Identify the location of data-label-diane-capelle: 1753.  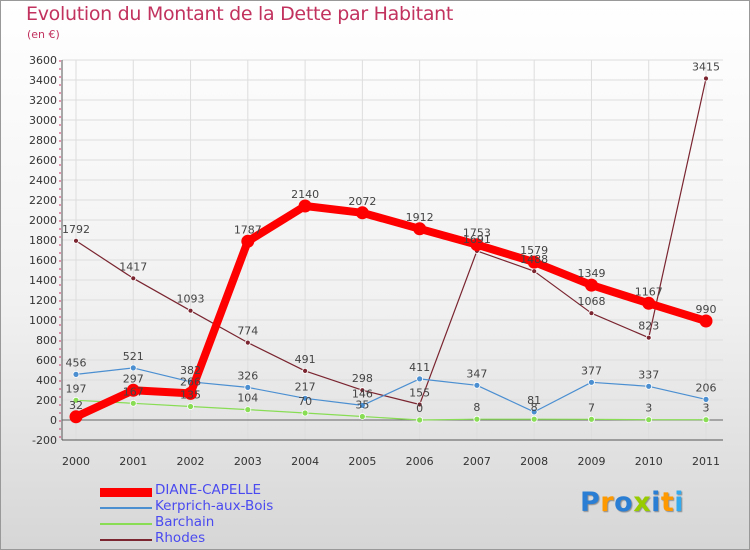
(477, 233).